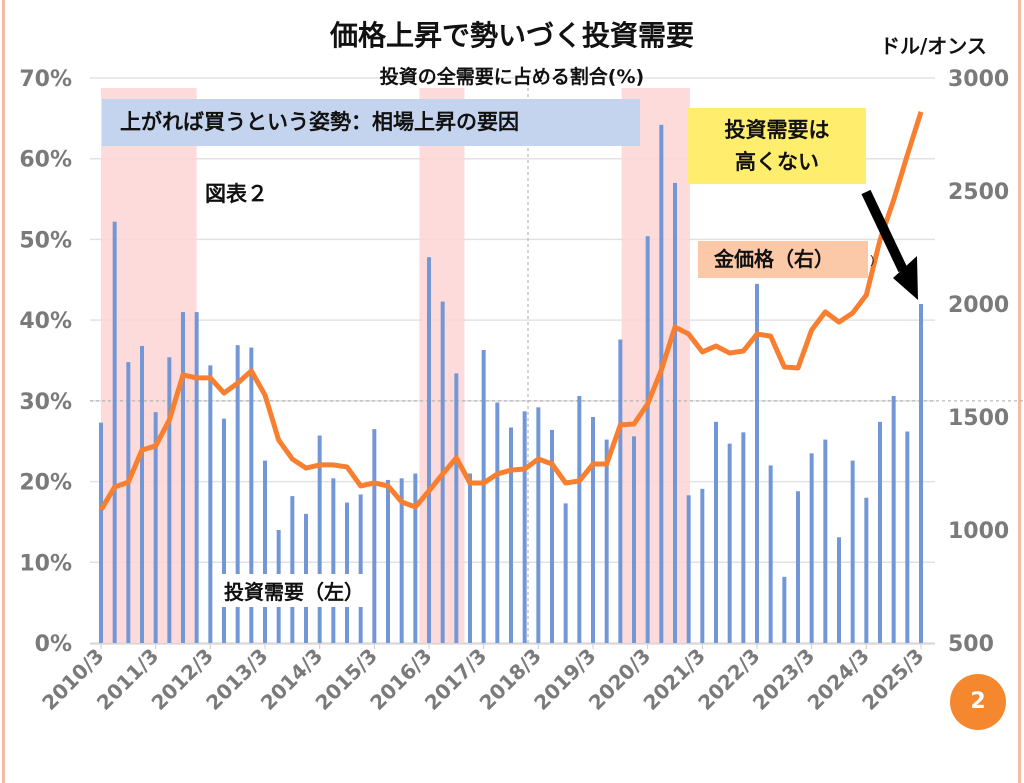 The image size is (1024, 783). What do you see at coordinates (45, 563) in the screenshot?
I see `left-axis-tick-label: 10%` at bounding box center [45, 563].